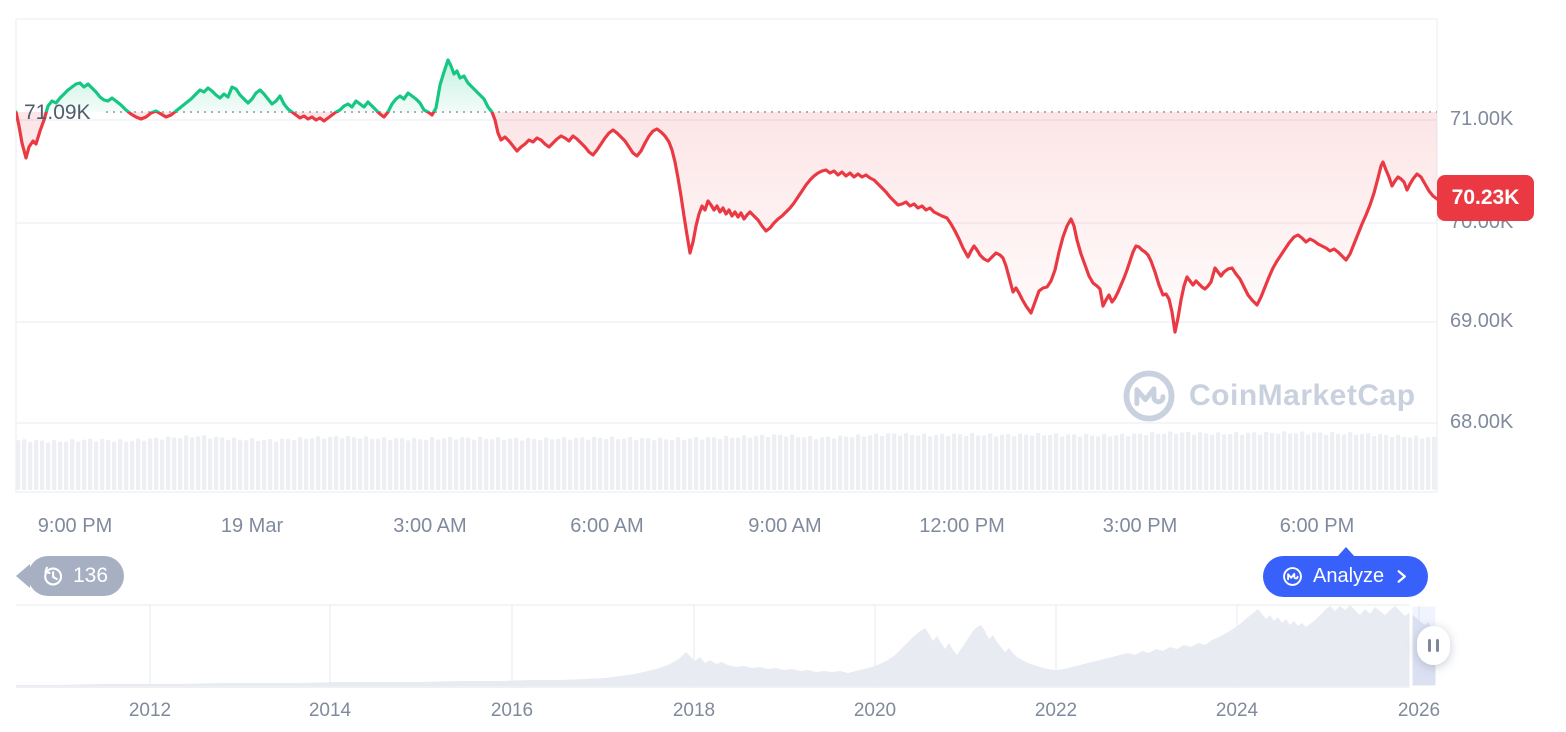  What do you see at coordinates (1317, 526) in the screenshot?
I see `x-axis-label: 6:00 PM` at bounding box center [1317, 526].